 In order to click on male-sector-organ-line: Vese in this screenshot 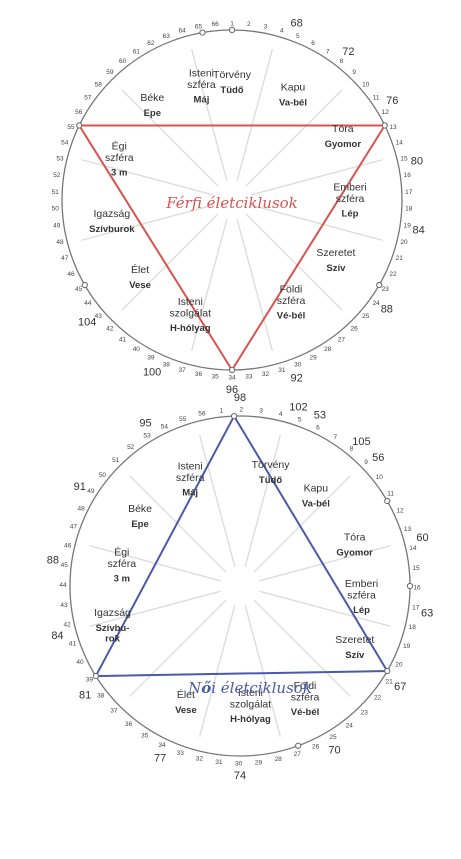, I will do `click(140, 285)`.